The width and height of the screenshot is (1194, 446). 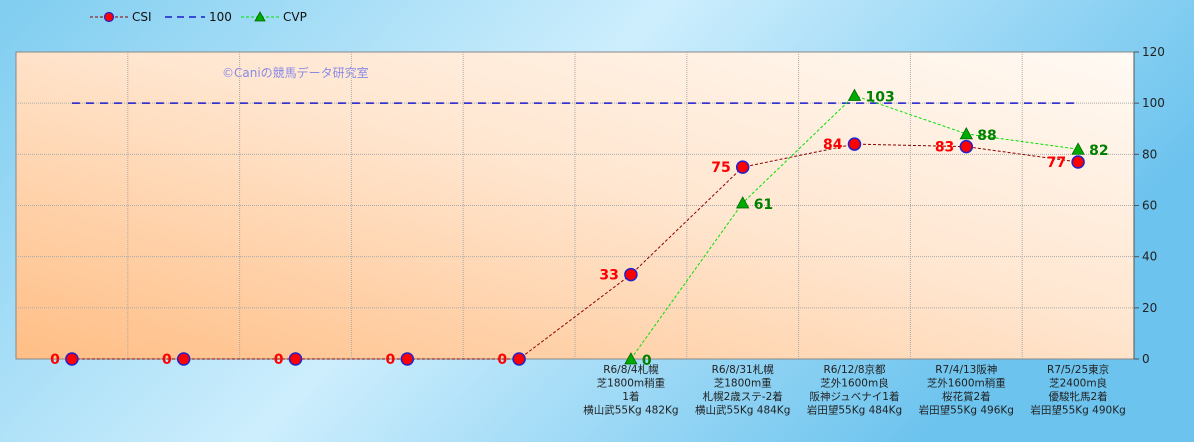 I want to click on y-tick-label: 100, so click(x=1153, y=103).